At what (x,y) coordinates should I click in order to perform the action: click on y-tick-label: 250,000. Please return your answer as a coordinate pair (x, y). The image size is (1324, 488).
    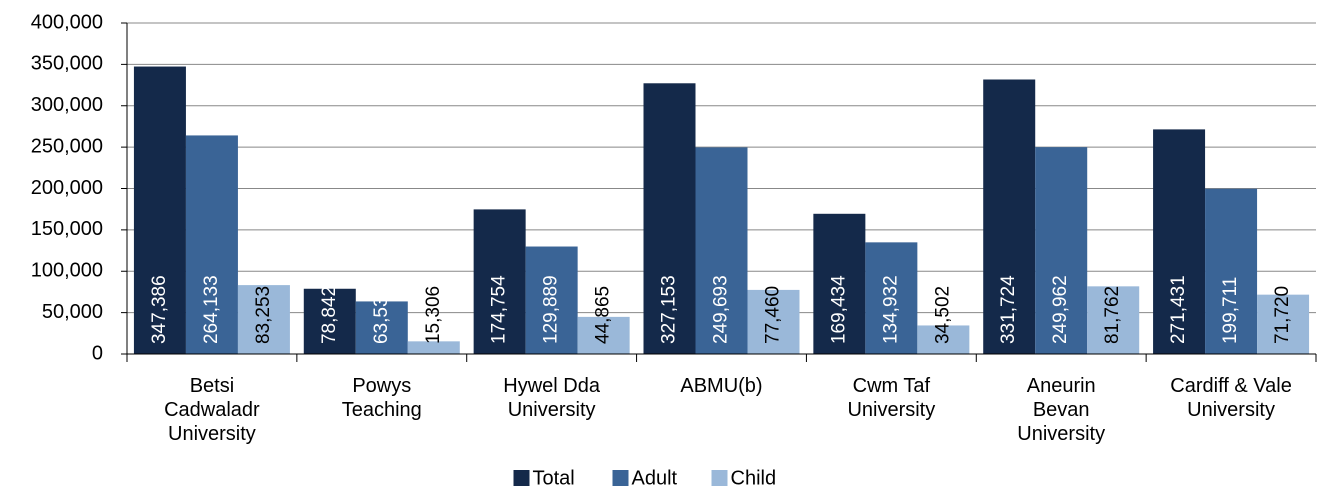
    Looking at the image, I should click on (67, 146).